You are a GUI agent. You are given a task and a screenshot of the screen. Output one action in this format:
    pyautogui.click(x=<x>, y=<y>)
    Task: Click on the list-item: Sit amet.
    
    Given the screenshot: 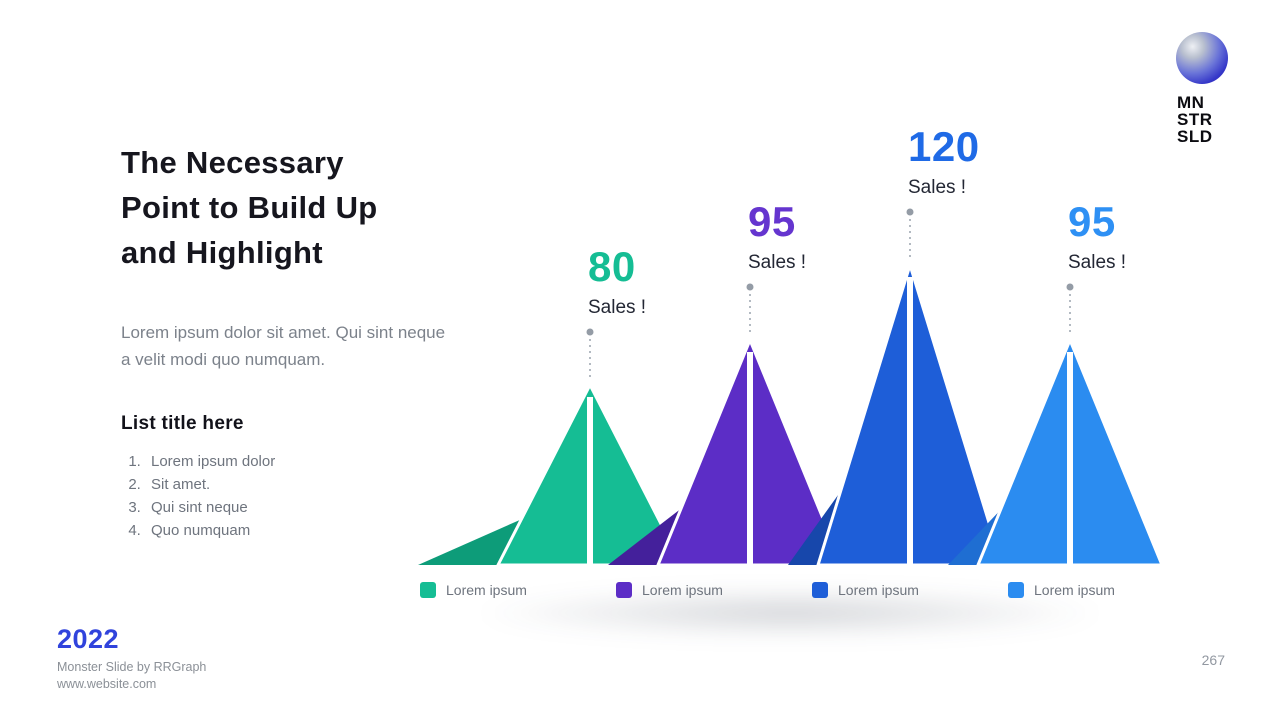 What is the action you would take?
    pyautogui.click(x=305, y=484)
    